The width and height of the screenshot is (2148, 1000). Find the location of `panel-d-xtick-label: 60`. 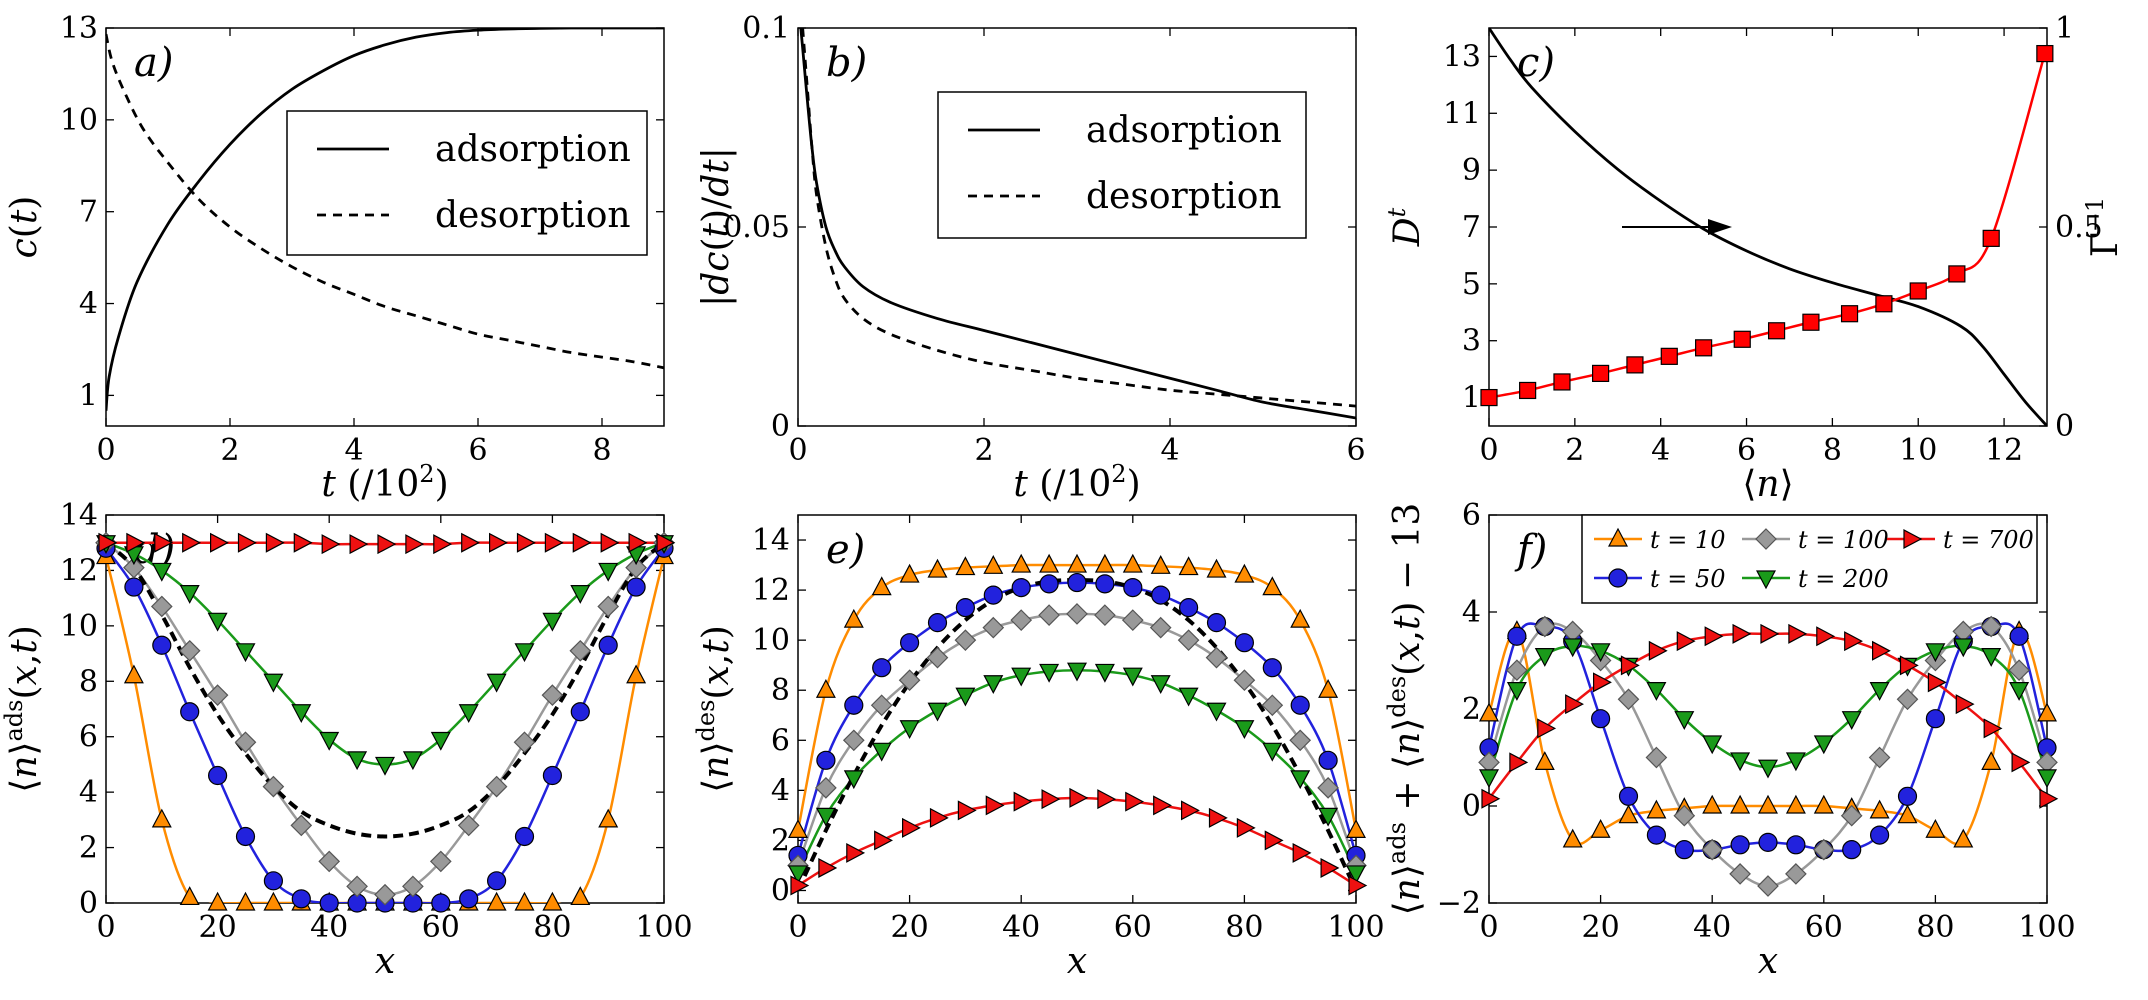

panel-d-xtick-label: 60 is located at coordinates (441, 927).